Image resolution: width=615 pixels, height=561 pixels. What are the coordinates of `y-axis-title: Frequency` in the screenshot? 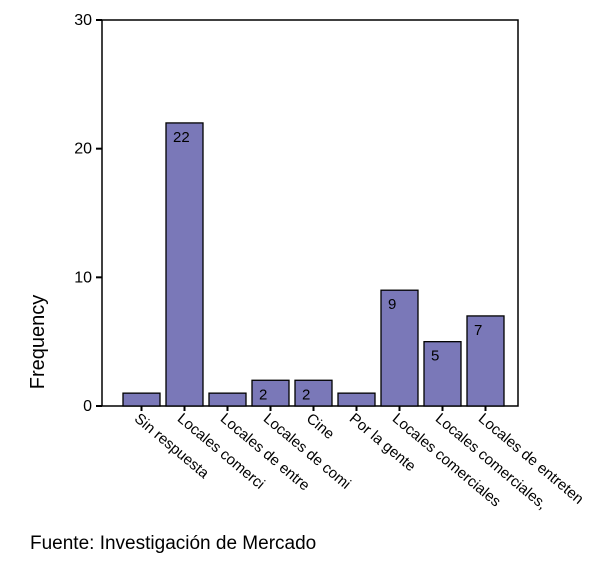 It's located at (38, 342).